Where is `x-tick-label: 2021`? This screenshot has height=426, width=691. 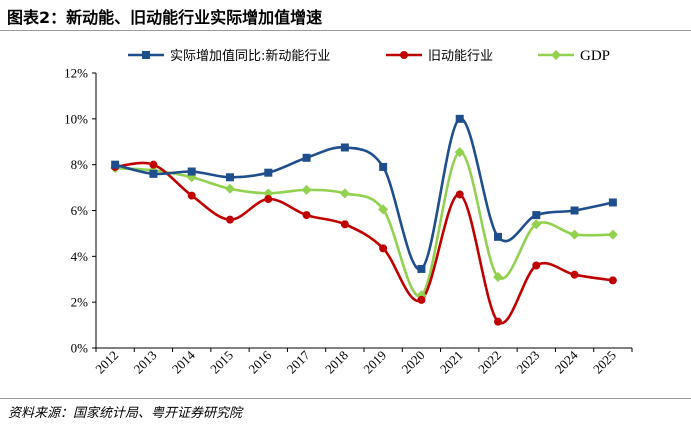 x-tick-label: 2021 is located at coordinates (451, 362).